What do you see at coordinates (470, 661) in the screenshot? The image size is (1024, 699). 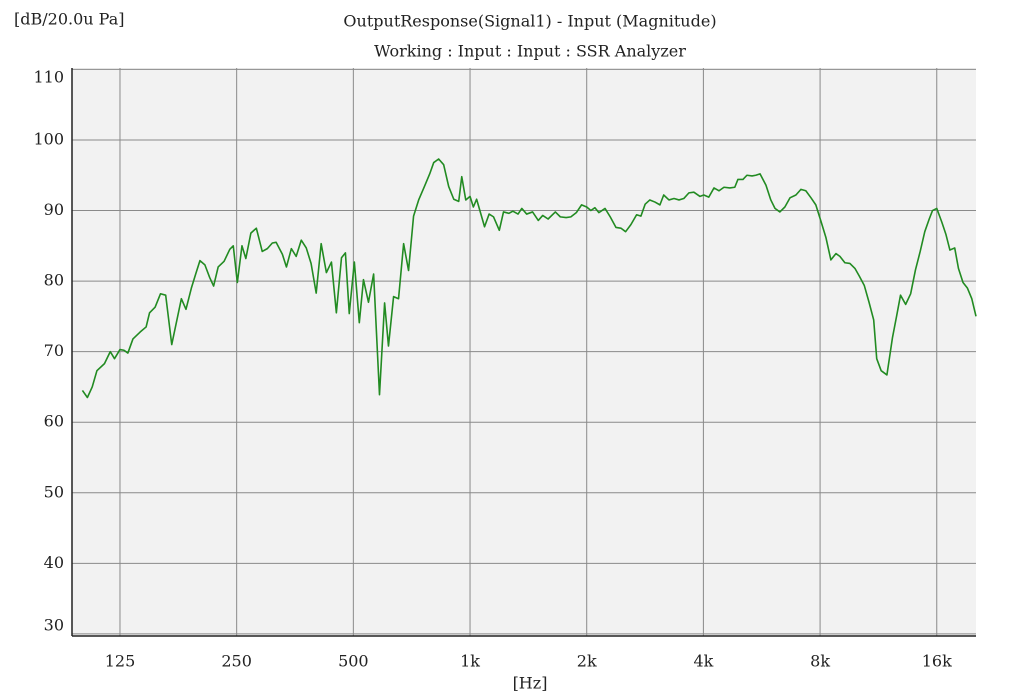 I see `x-tick-label: 1k` at bounding box center [470, 661].